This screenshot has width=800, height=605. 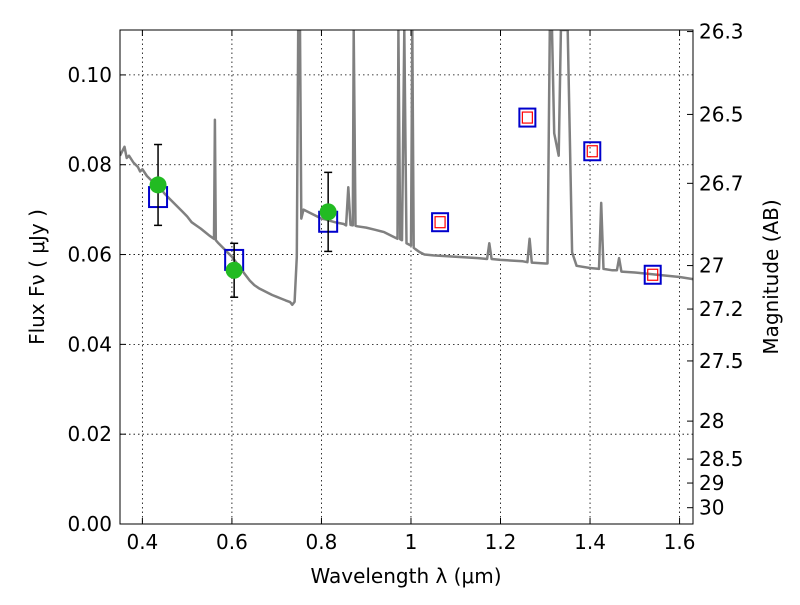 I want to click on y-axis-right-label: Magnitude (AB), so click(x=771, y=276).